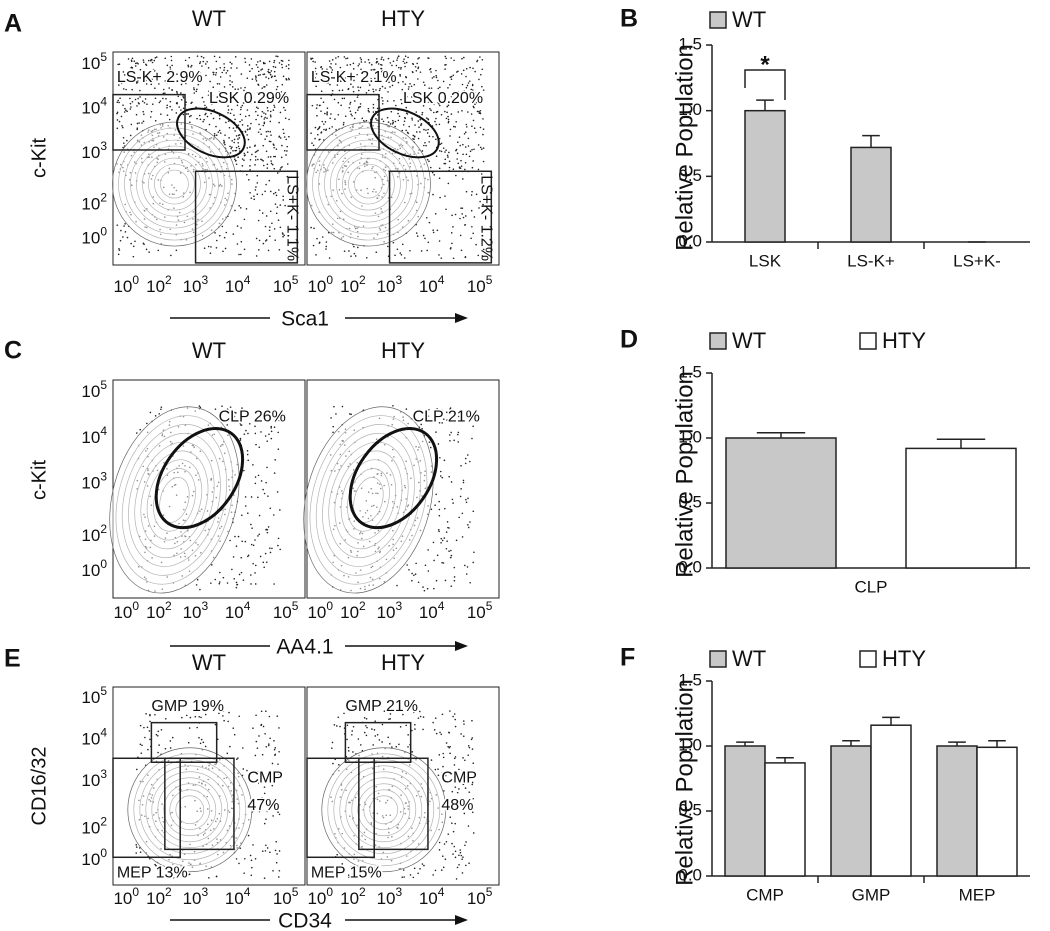  What do you see at coordinates (94, 568) in the screenshot?
I see `y-tick-label: 10⁰` at bounding box center [94, 568].